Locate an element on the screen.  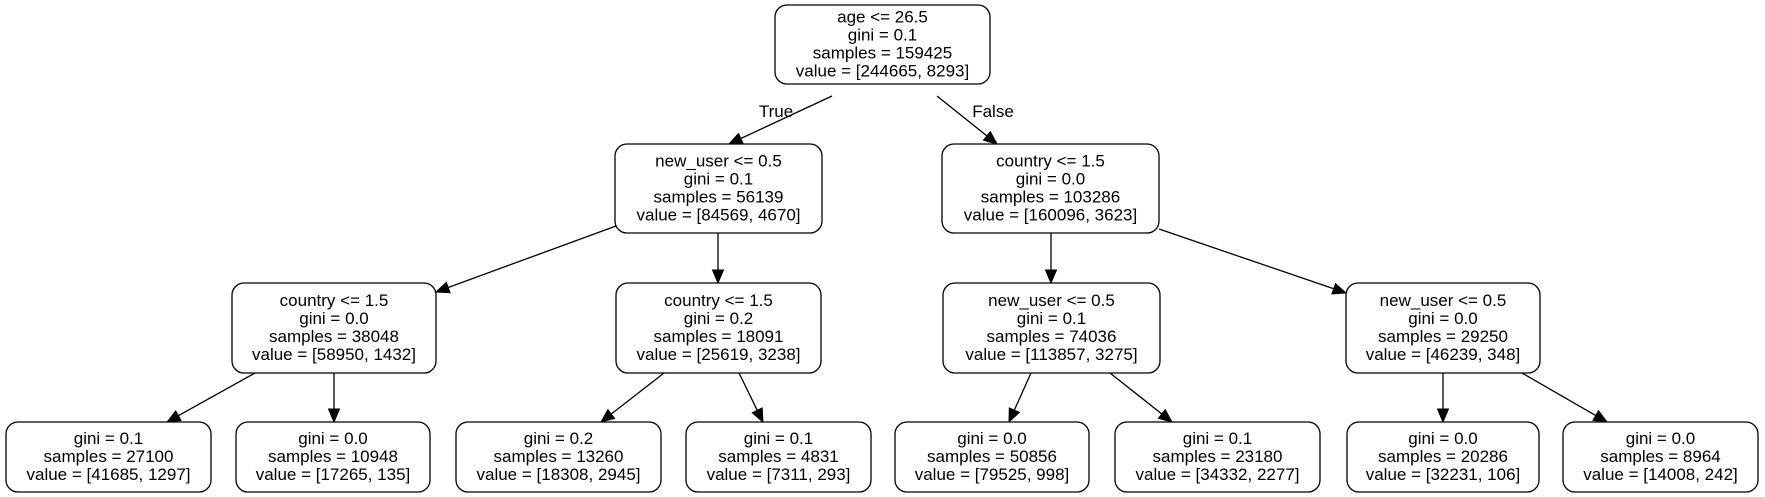
edge-n2-n6 is located at coordinates (1253, 261).